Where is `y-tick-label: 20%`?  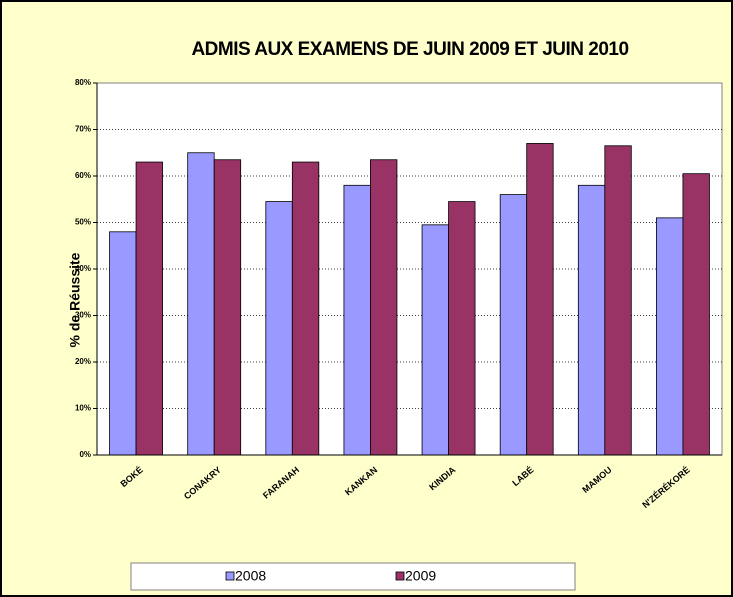
y-tick-label: 20% is located at coordinates (83, 361).